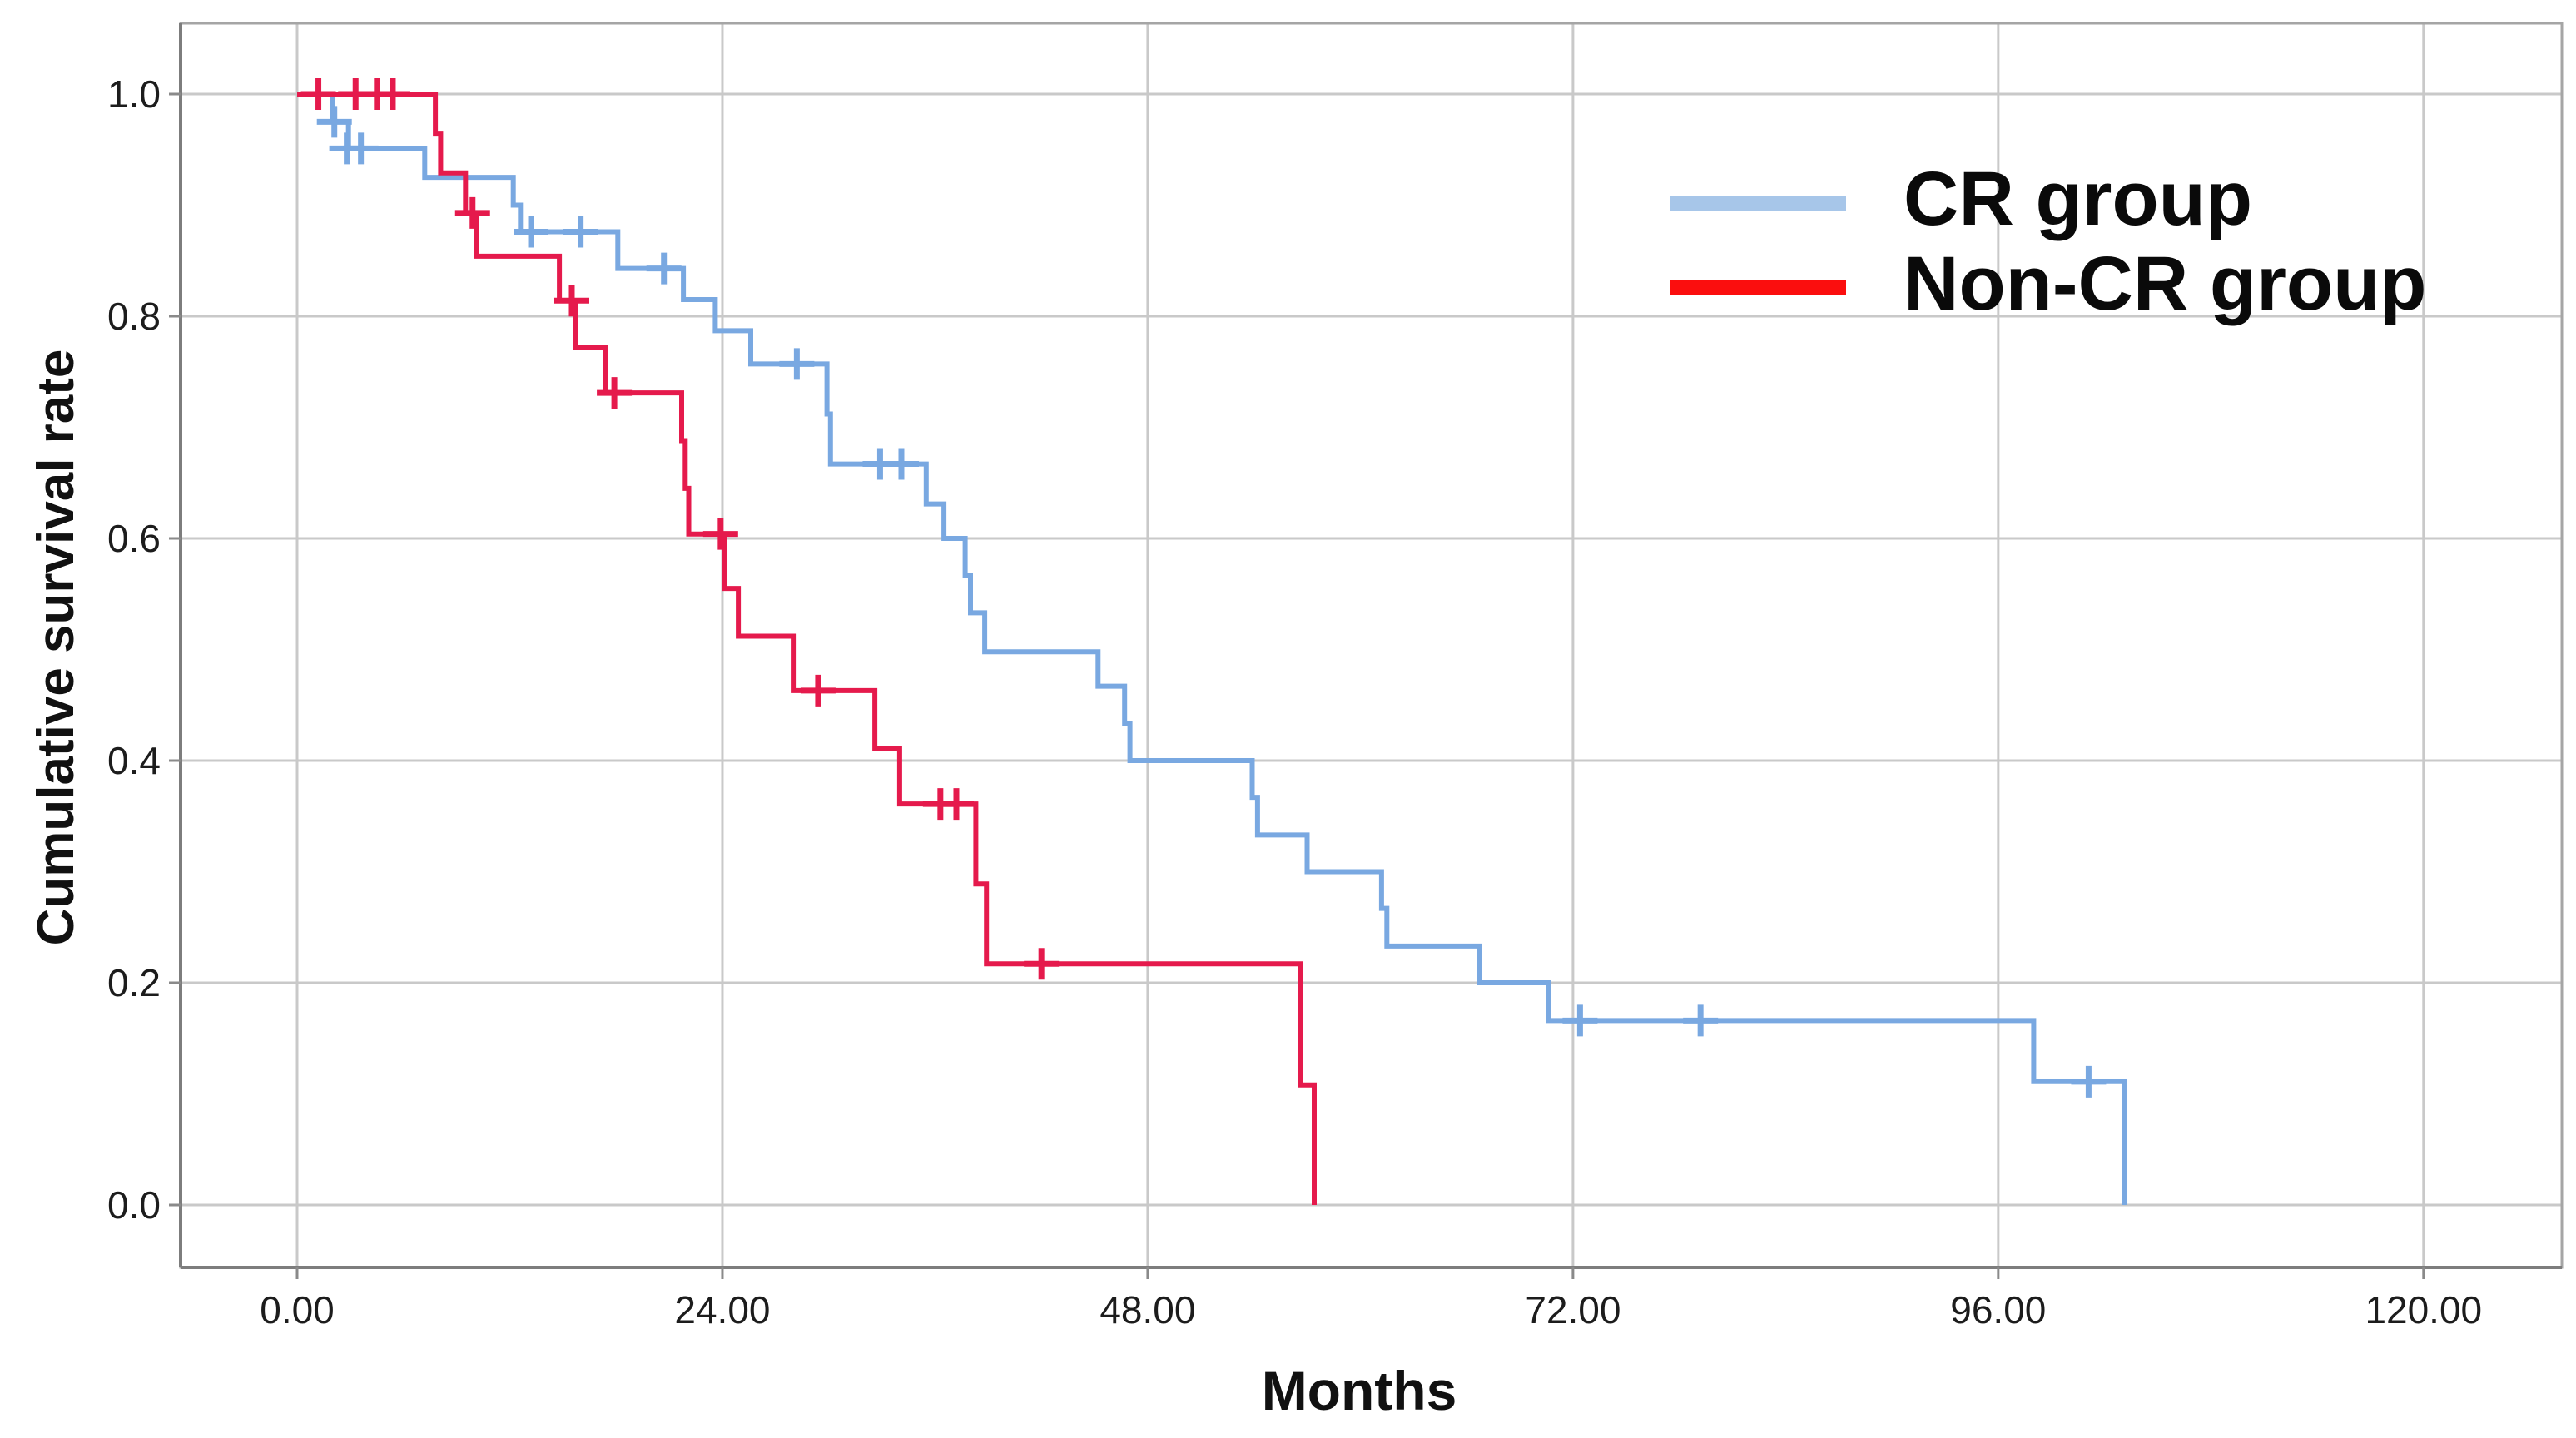  I want to click on x-tick-label: 96.00, so click(1998, 1309).